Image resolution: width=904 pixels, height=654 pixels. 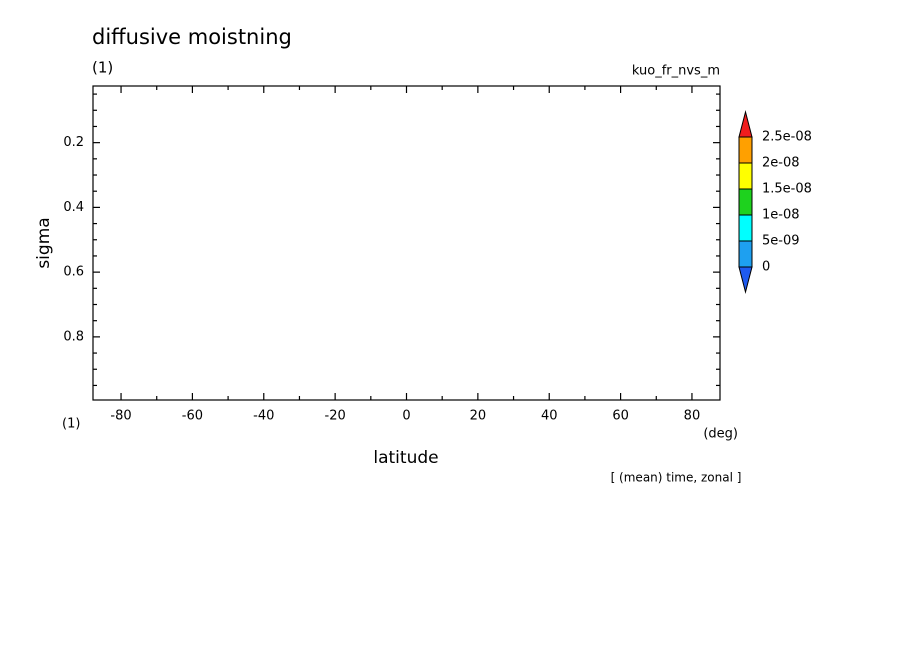 I want to click on colorbar-label: 1e-08, so click(x=781, y=215).